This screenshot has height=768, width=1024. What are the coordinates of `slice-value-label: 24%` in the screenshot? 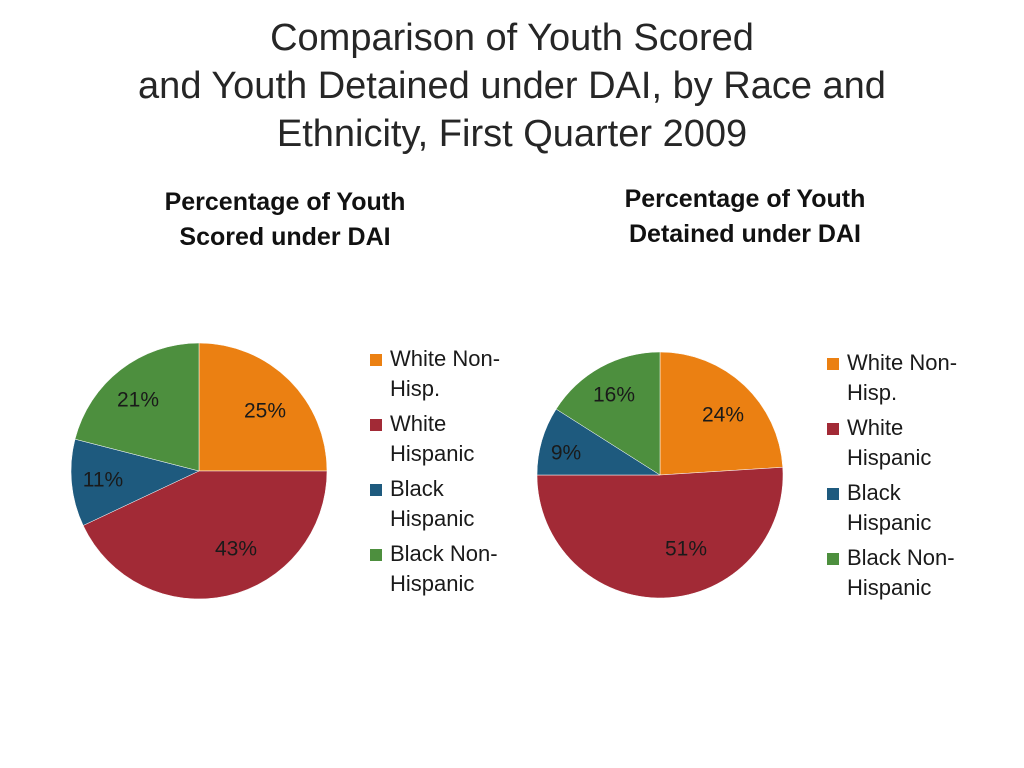 It's located at (723, 415).